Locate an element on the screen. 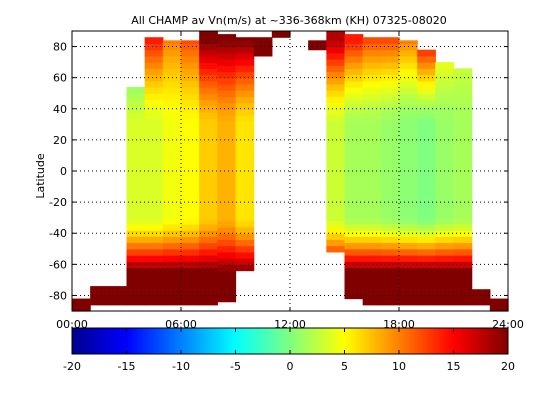 The width and height of the screenshot is (560, 420). colorbar-tick-label: 15 is located at coordinates (454, 366).